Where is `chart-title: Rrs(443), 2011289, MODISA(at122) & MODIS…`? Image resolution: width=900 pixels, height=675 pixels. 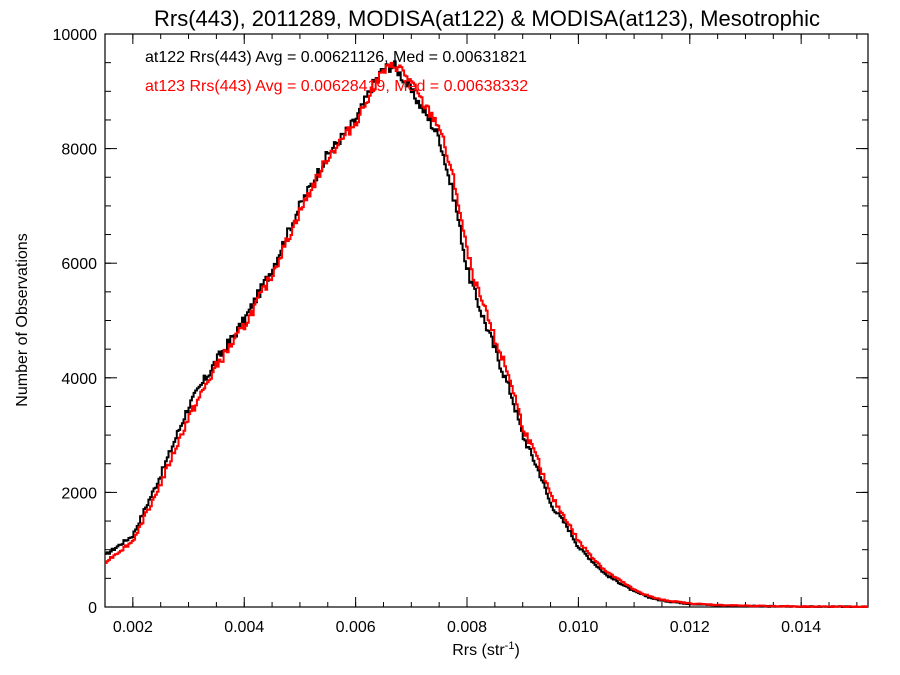 chart-title: Rrs(443), 2011289, MODISA(at122) & MODIS… is located at coordinates (487, 18).